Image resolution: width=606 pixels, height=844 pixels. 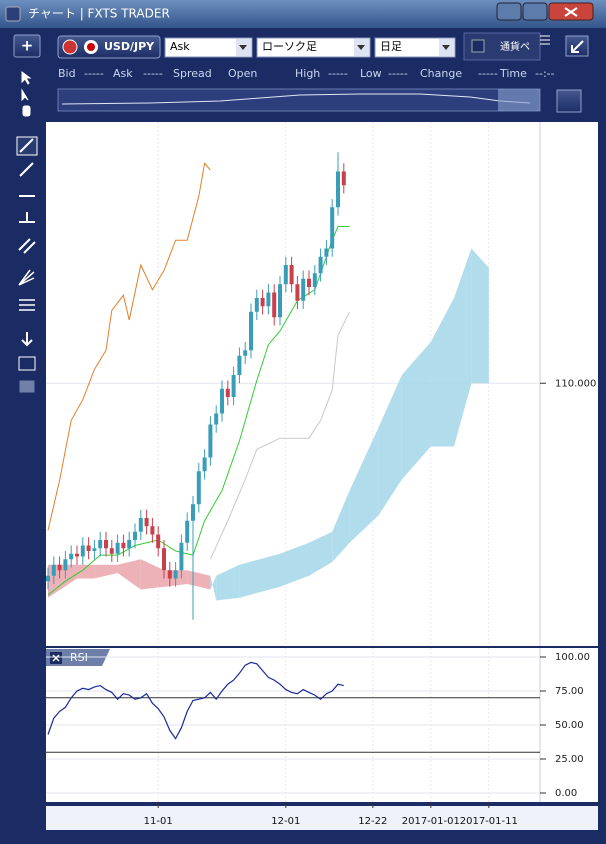 What do you see at coordinates (27, 339) in the screenshot?
I see `download-tool` at bounding box center [27, 339].